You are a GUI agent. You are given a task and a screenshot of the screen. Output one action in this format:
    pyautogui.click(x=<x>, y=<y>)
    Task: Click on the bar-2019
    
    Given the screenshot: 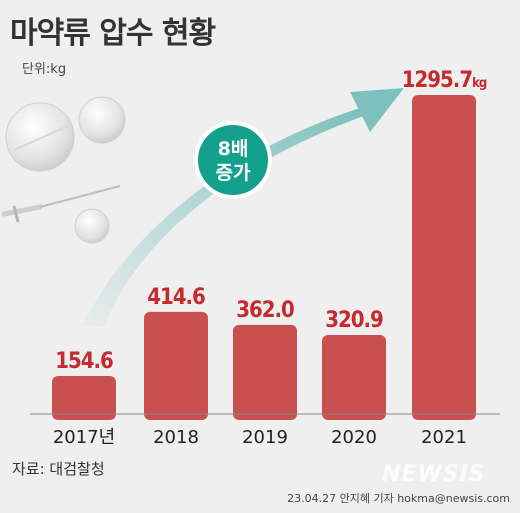 What is the action you would take?
    pyautogui.click(x=265, y=372)
    